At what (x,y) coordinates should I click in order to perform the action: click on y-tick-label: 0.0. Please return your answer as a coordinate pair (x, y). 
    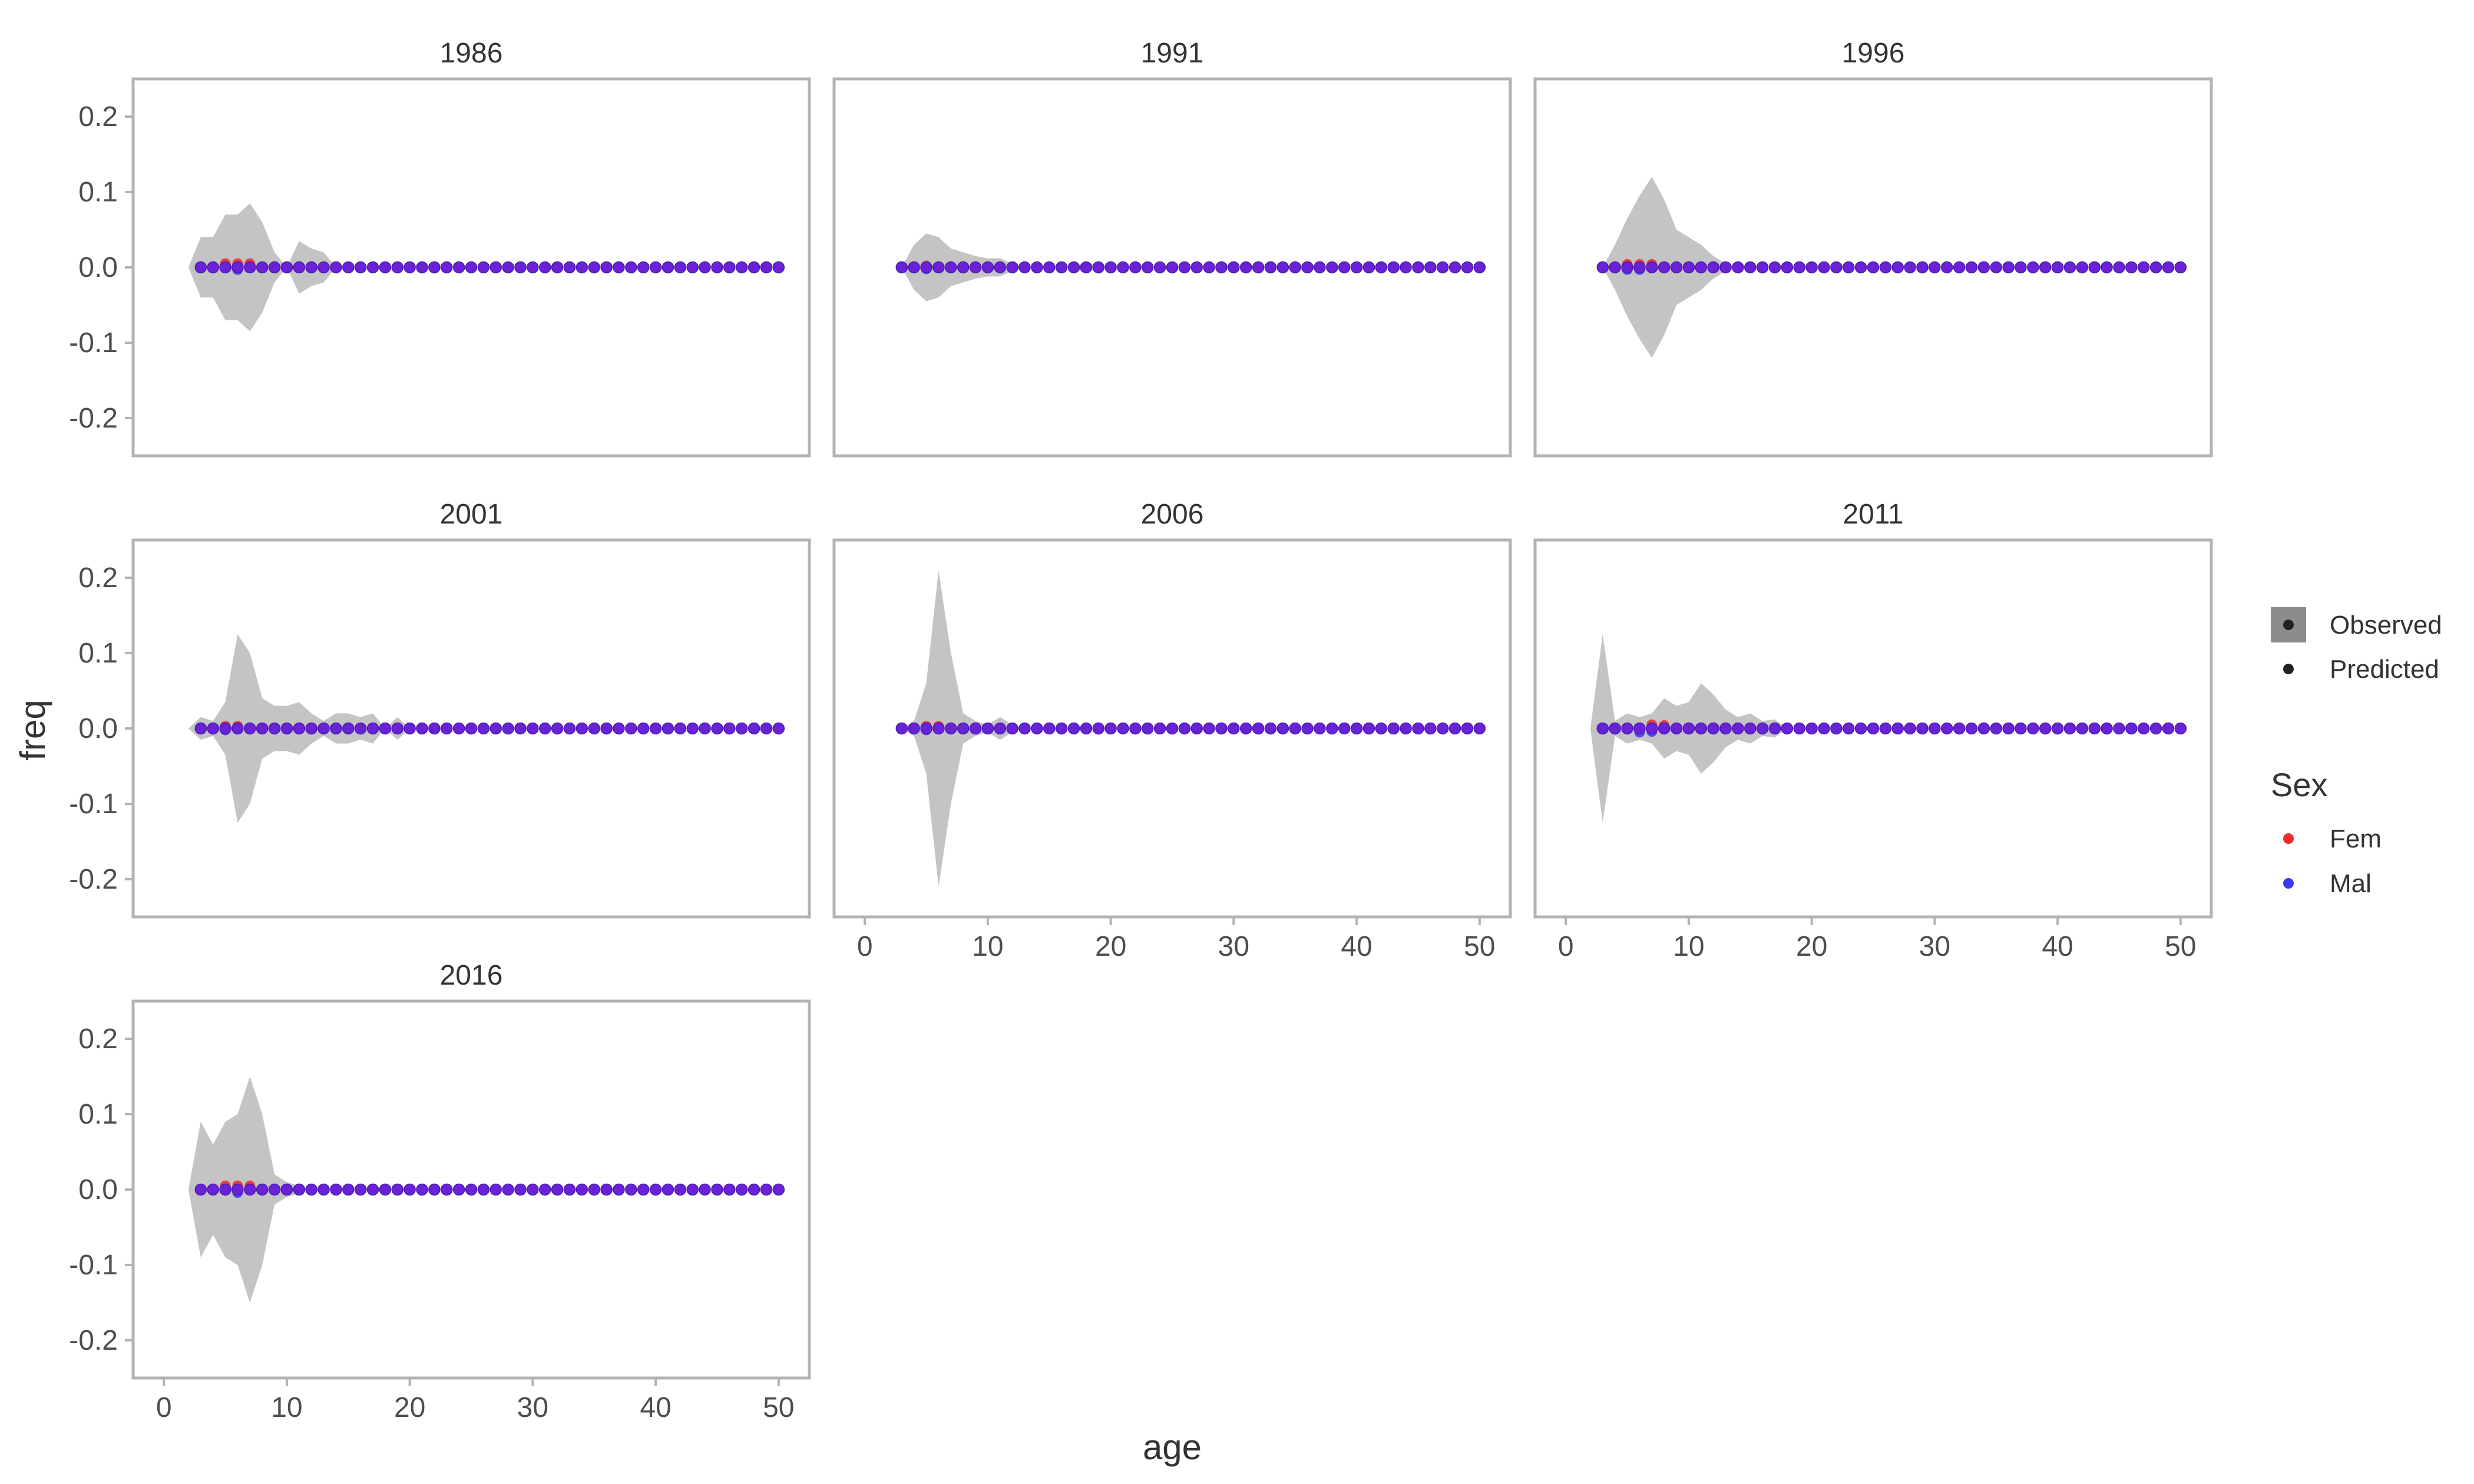
    Looking at the image, I should click on (98, 728).